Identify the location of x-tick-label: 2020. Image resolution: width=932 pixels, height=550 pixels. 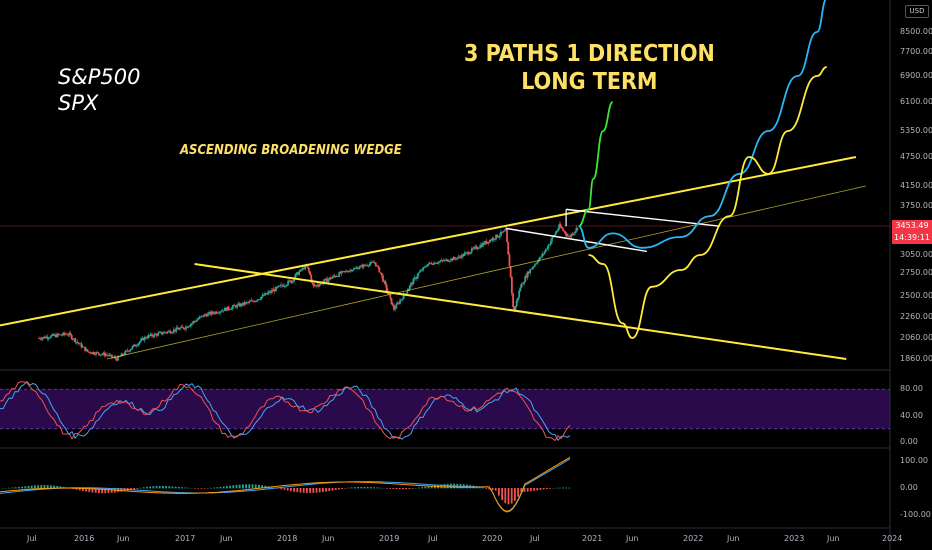
(492, 538).